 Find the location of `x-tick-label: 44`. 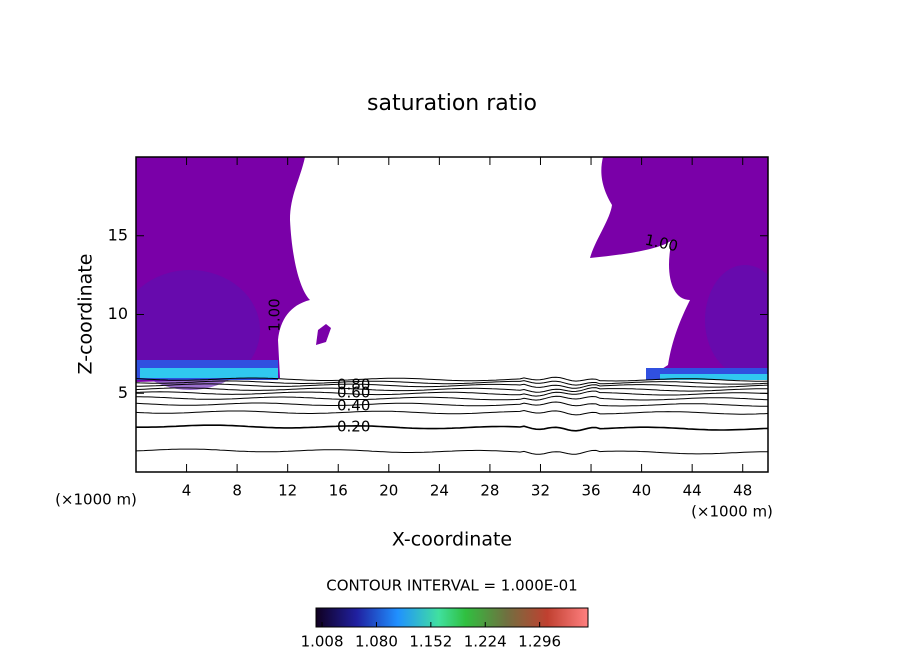

x-tick-label: 44 is located at coordinates (692, 491).